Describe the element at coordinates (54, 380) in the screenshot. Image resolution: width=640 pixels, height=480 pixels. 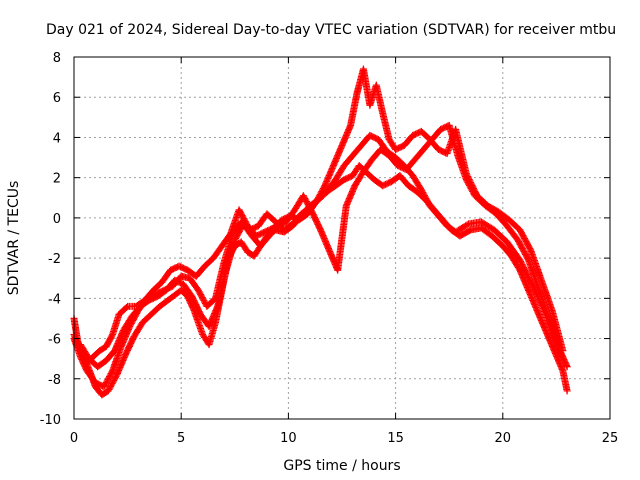
I see `y-tick-label: -8` at that location.